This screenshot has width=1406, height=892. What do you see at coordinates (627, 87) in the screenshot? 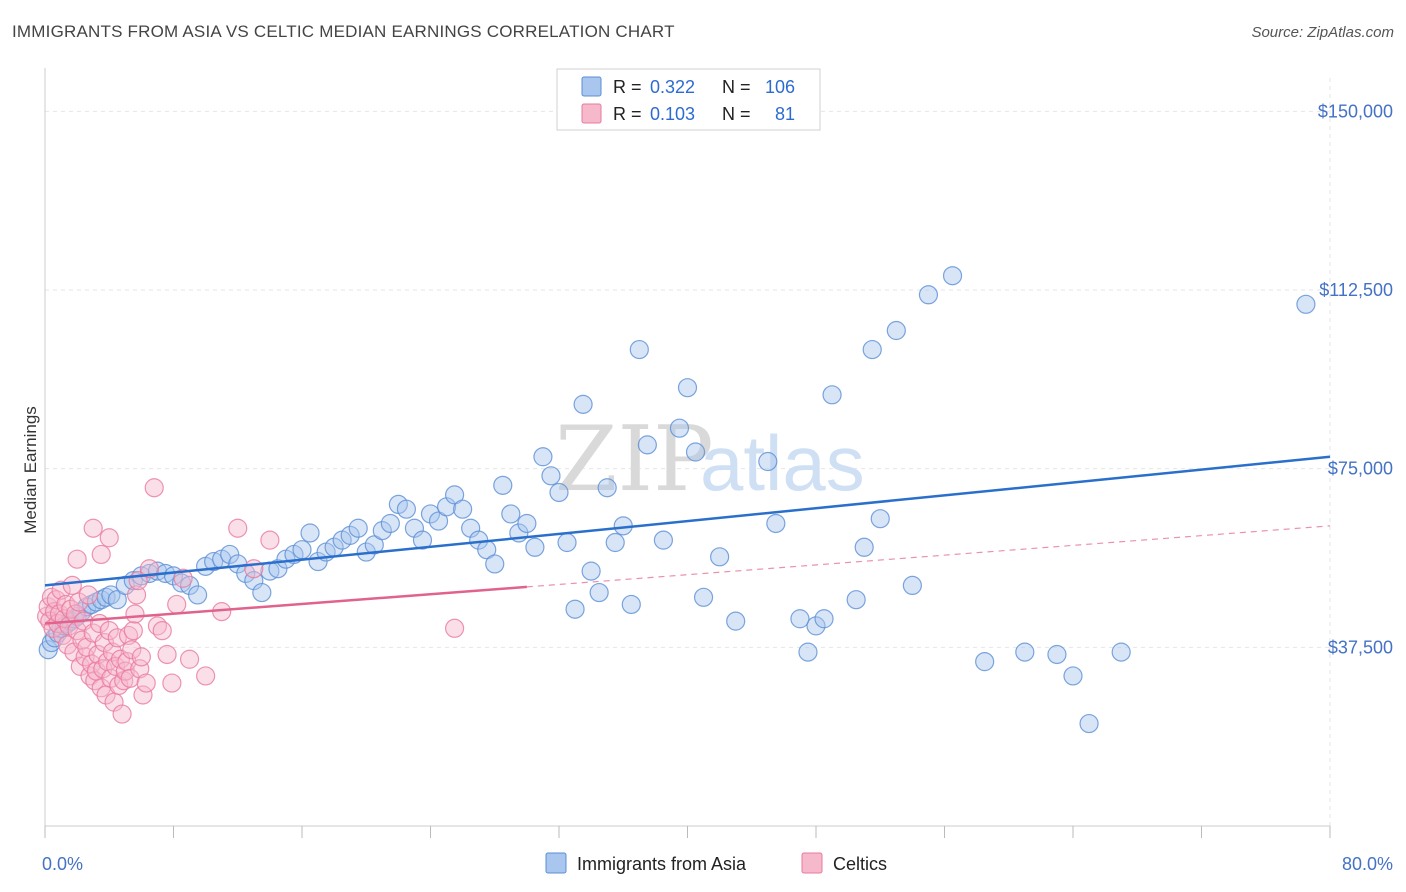
I see `legend-r-label-asia: R =` at bounding box center [627, 87].